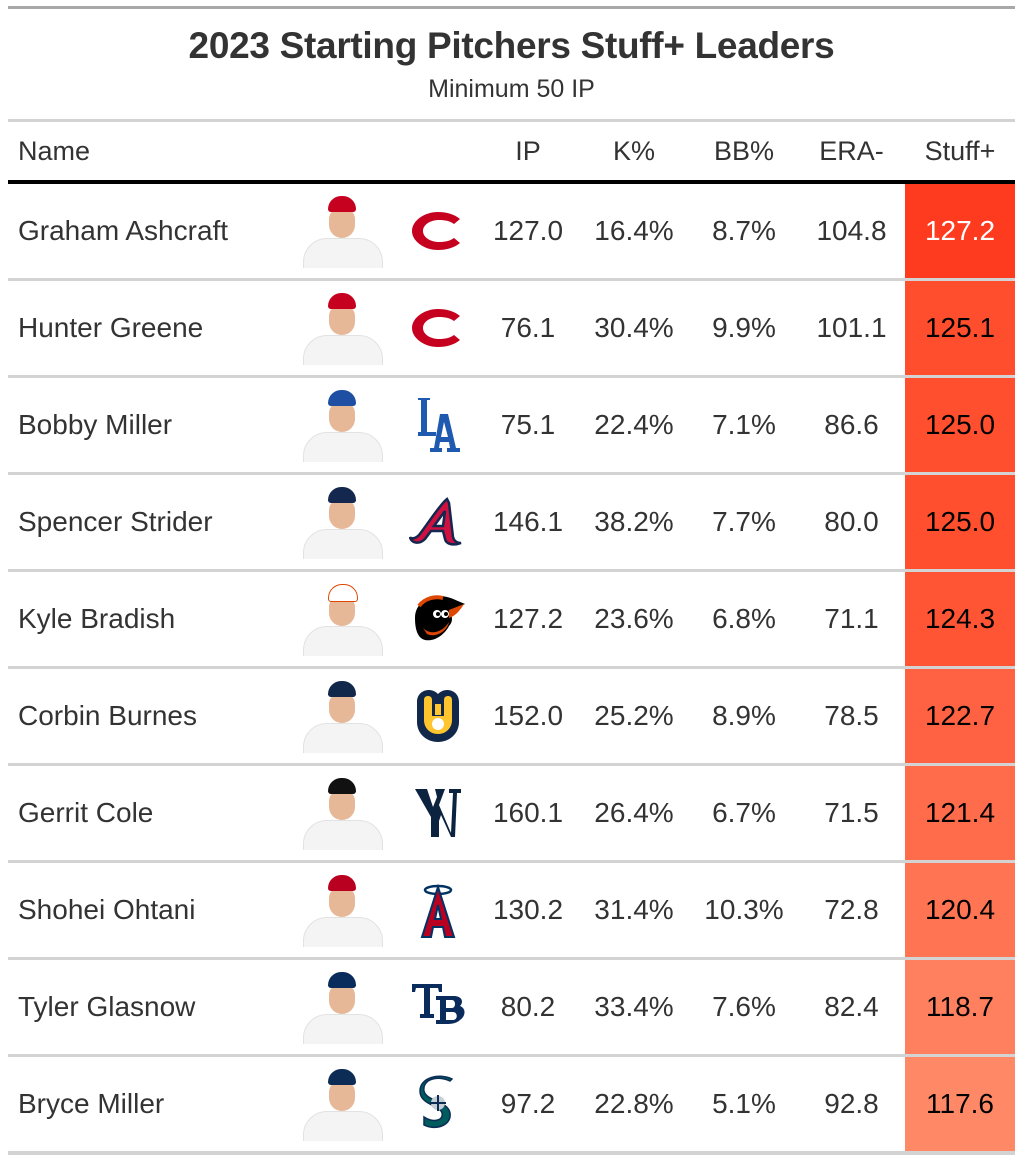 The height and width of the screenshot is (1170, 1028). What do you see at coordinates (851, 231) in the screenshot?
I see `era-minus-value: 104.8` at bounding box center [851, 231].